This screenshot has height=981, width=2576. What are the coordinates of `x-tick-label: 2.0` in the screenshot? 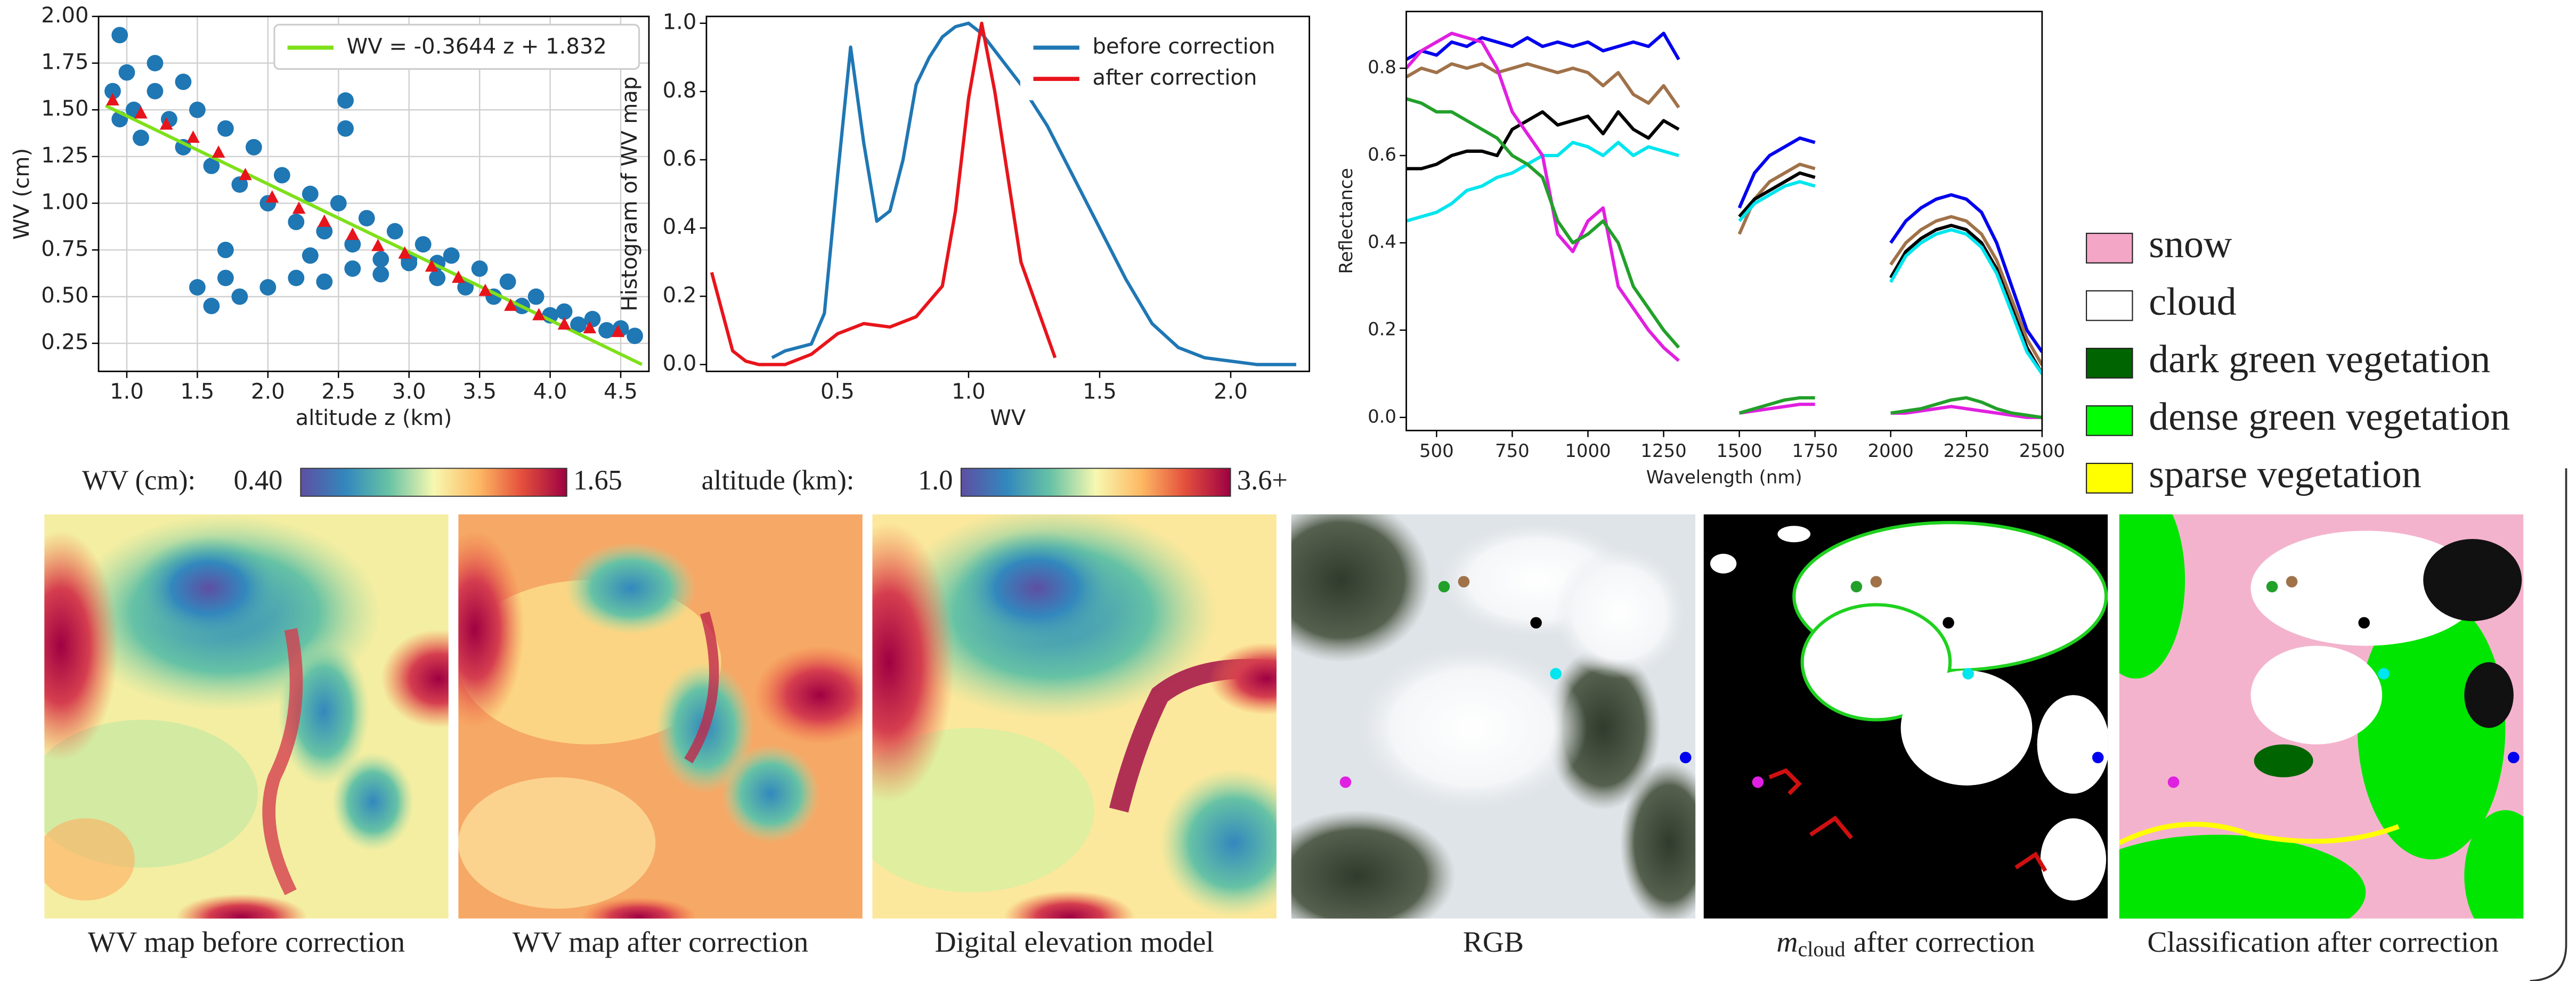 It's located at (268, 391).